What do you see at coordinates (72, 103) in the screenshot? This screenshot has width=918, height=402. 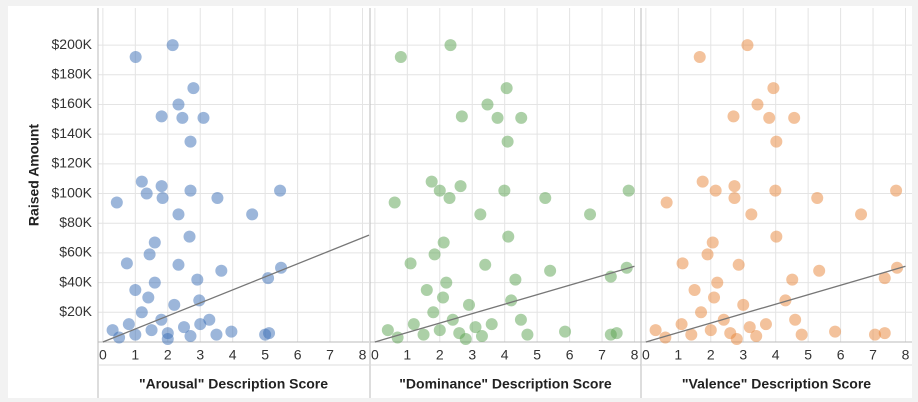 I see `y-tick-label: $160K` at bounding box center [72, 103].